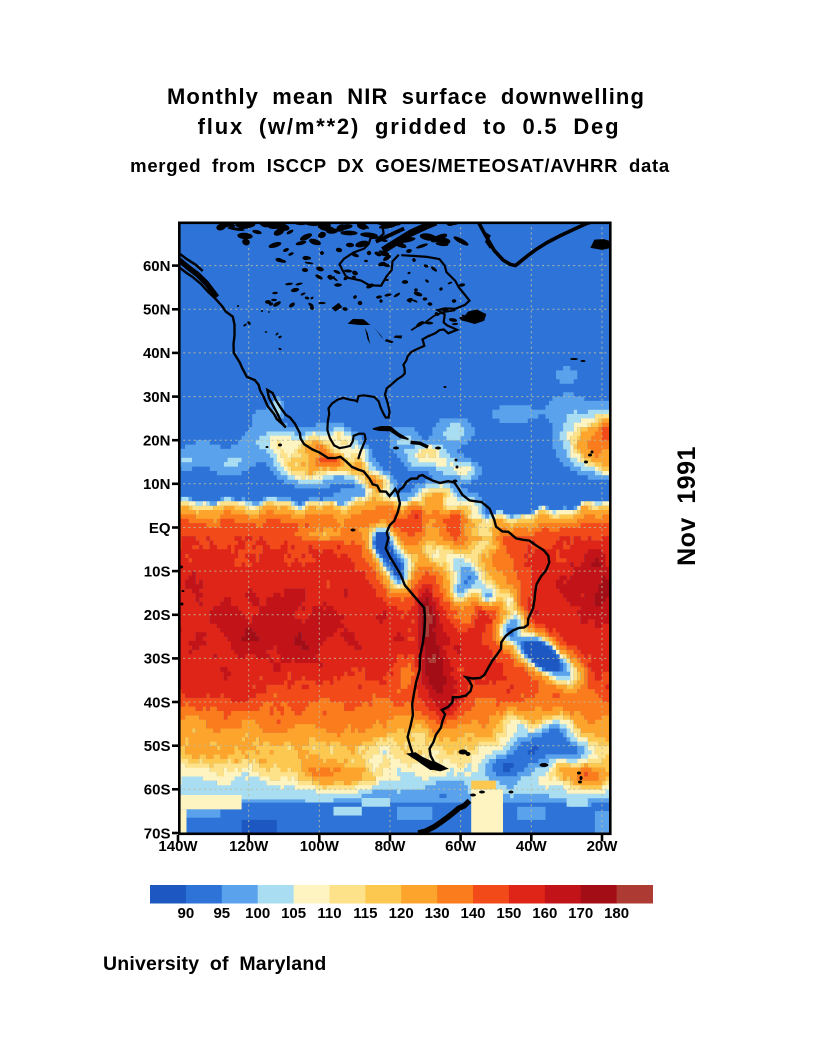 This screenshot has height=1056, width=816. What do you see at coordinates (186, 913) in the screenshot?
I see `svg-text: 90` at bounding box center [186, 913].